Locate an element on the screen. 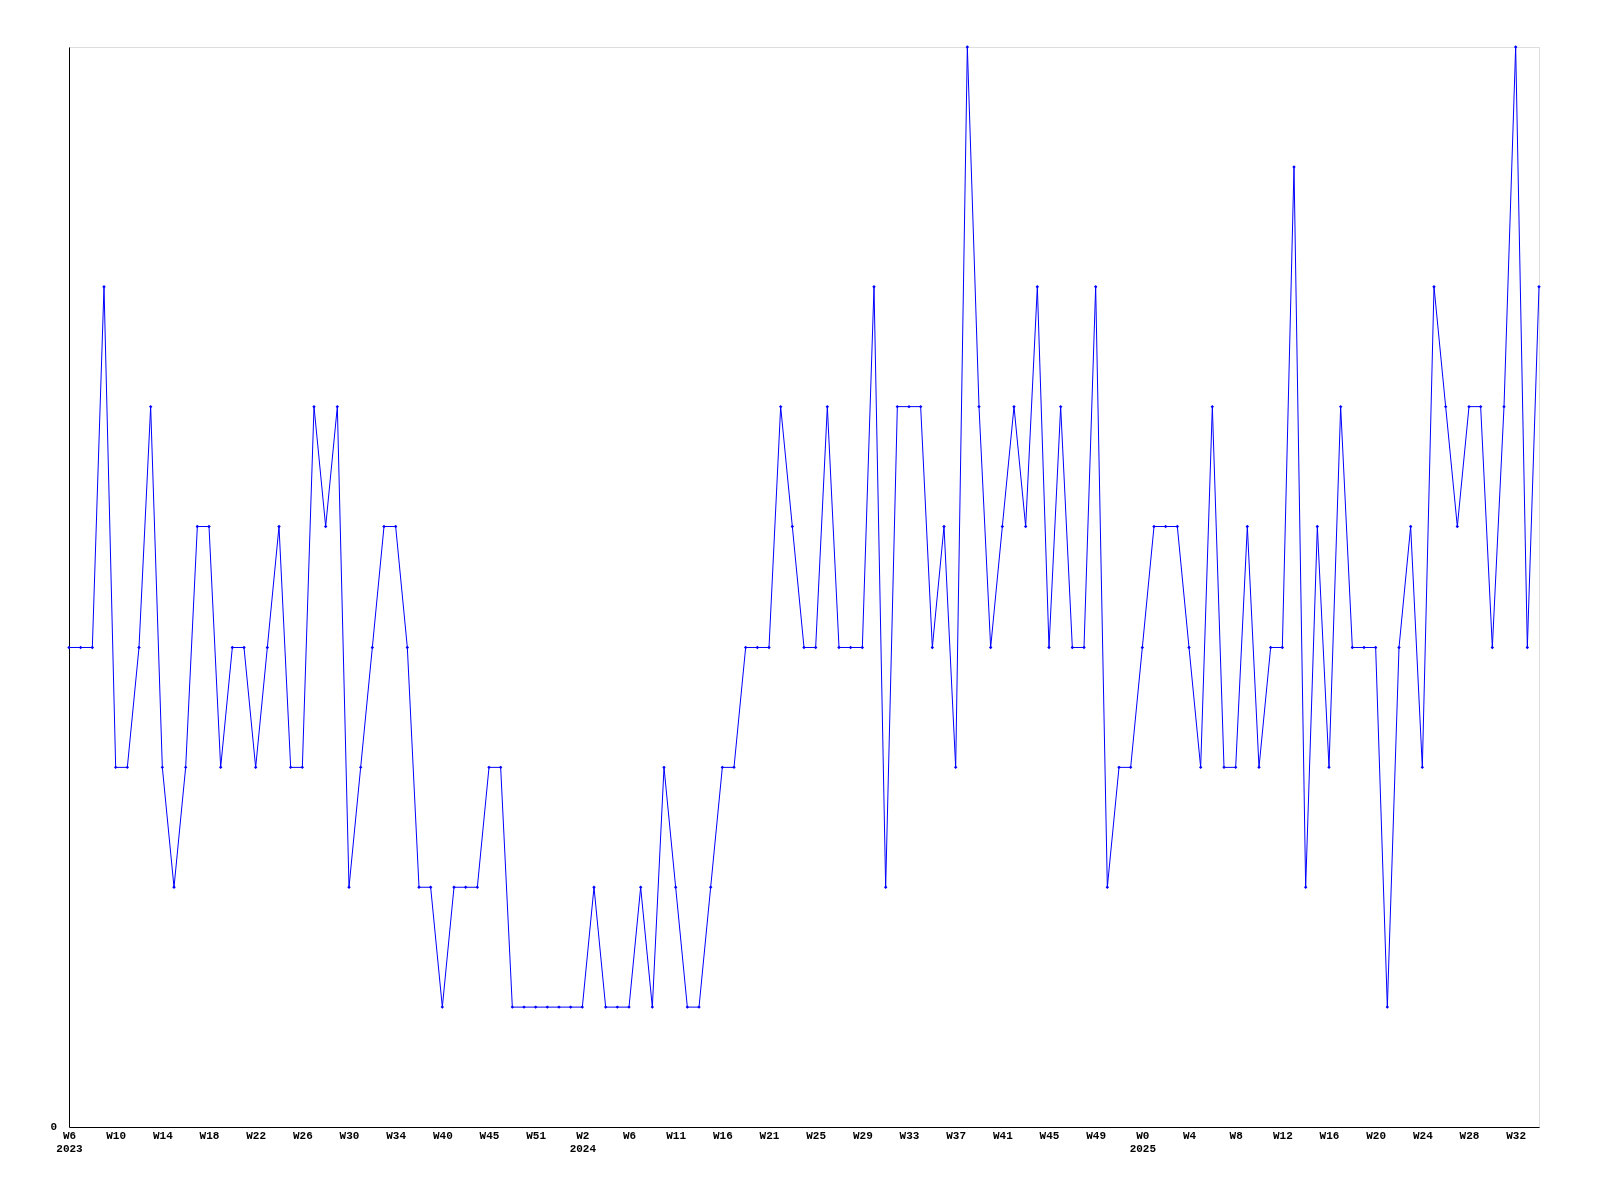  x-tick-label: W30 is located at coordinates (349, 1135).